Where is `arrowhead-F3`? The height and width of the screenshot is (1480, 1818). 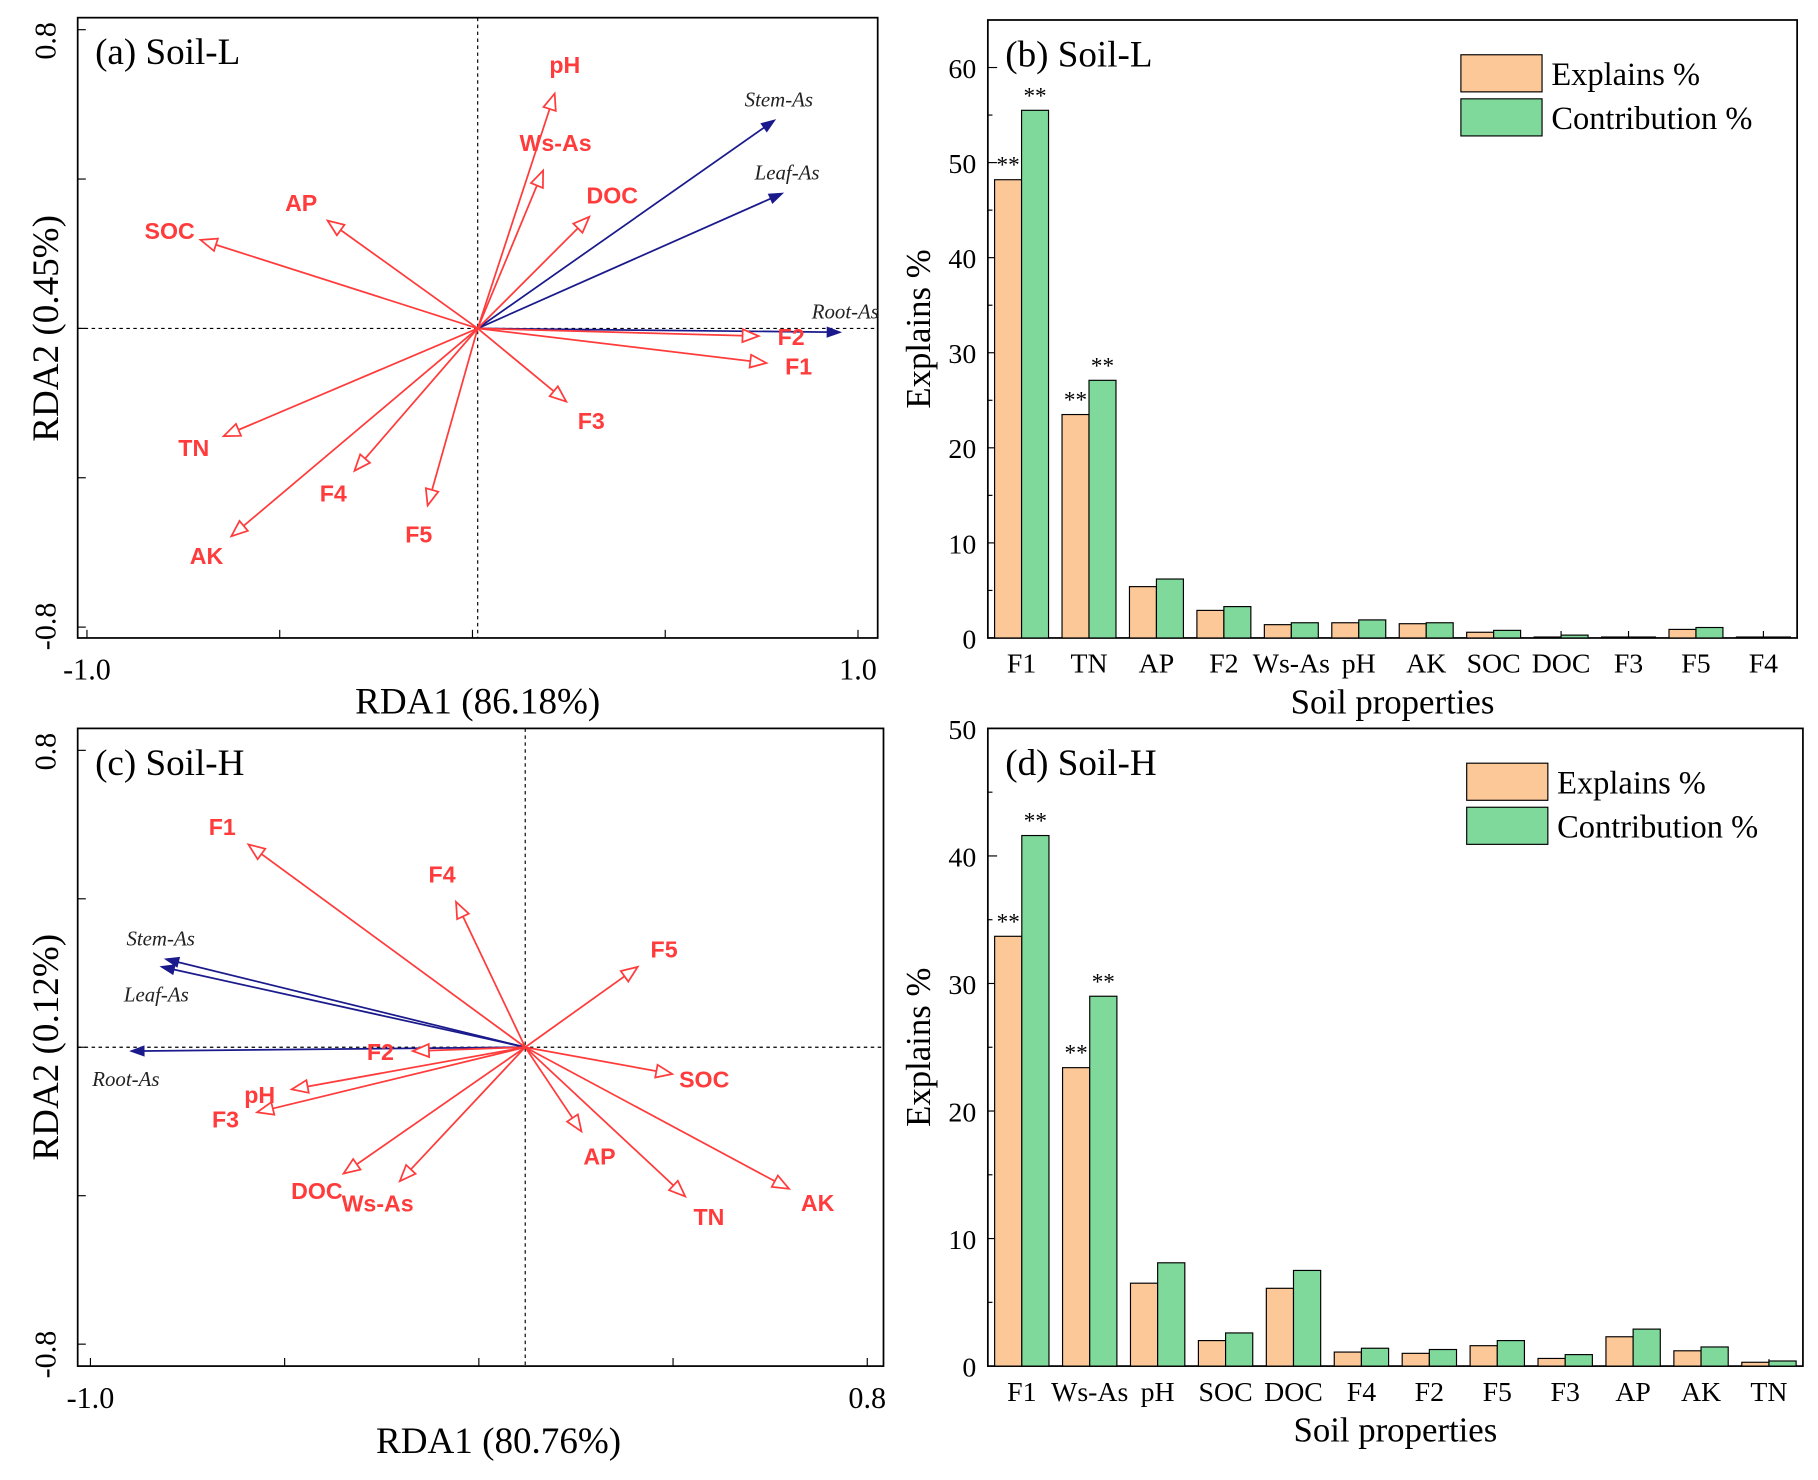
arrowhead-F3 is located at coordinates (558, 394).